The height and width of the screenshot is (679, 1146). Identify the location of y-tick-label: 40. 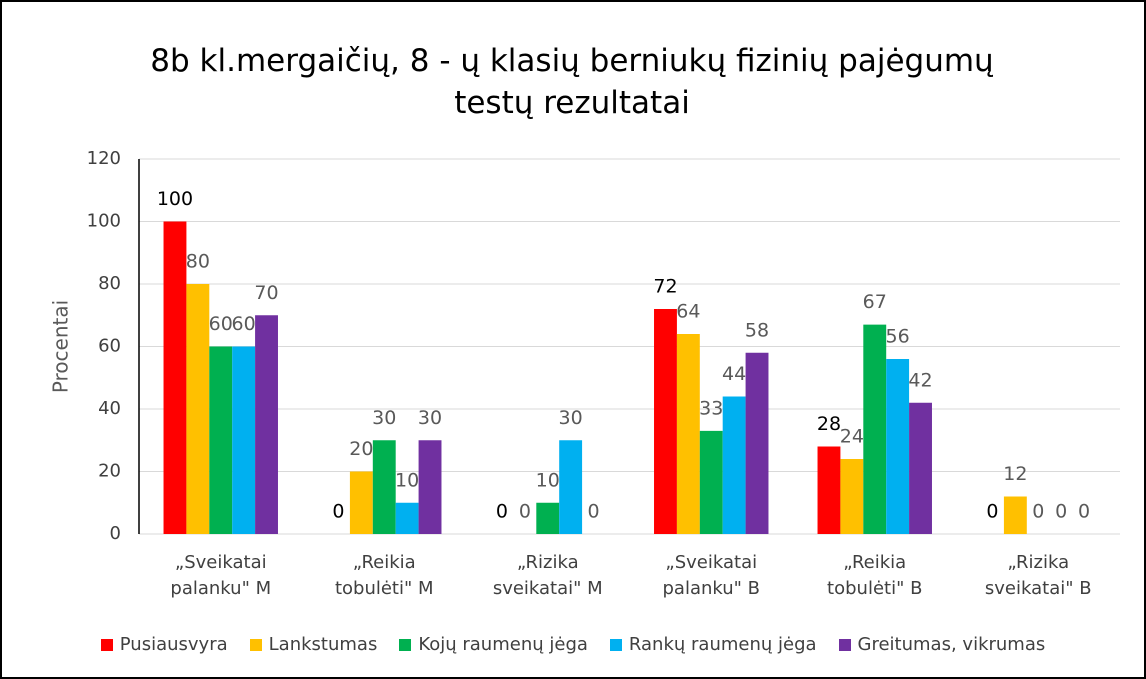
(109, 408).